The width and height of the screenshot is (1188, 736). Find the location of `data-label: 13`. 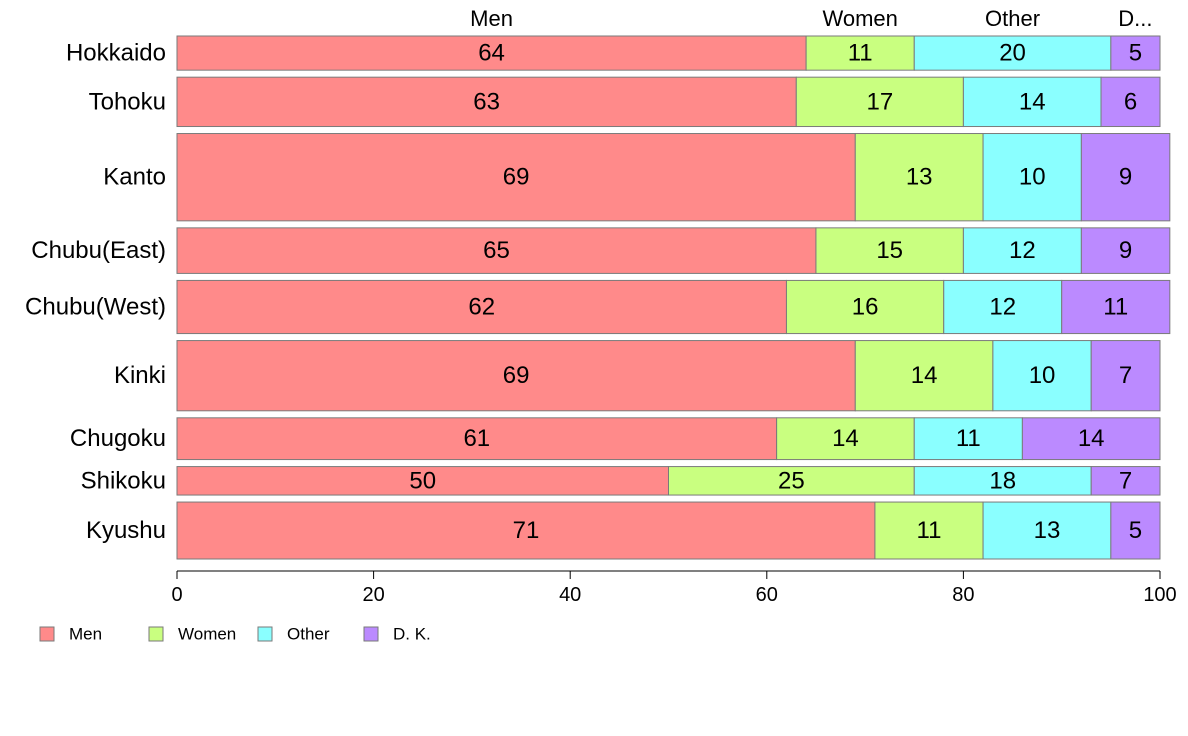

data-label: 13 is located at coordinates (919, 177).